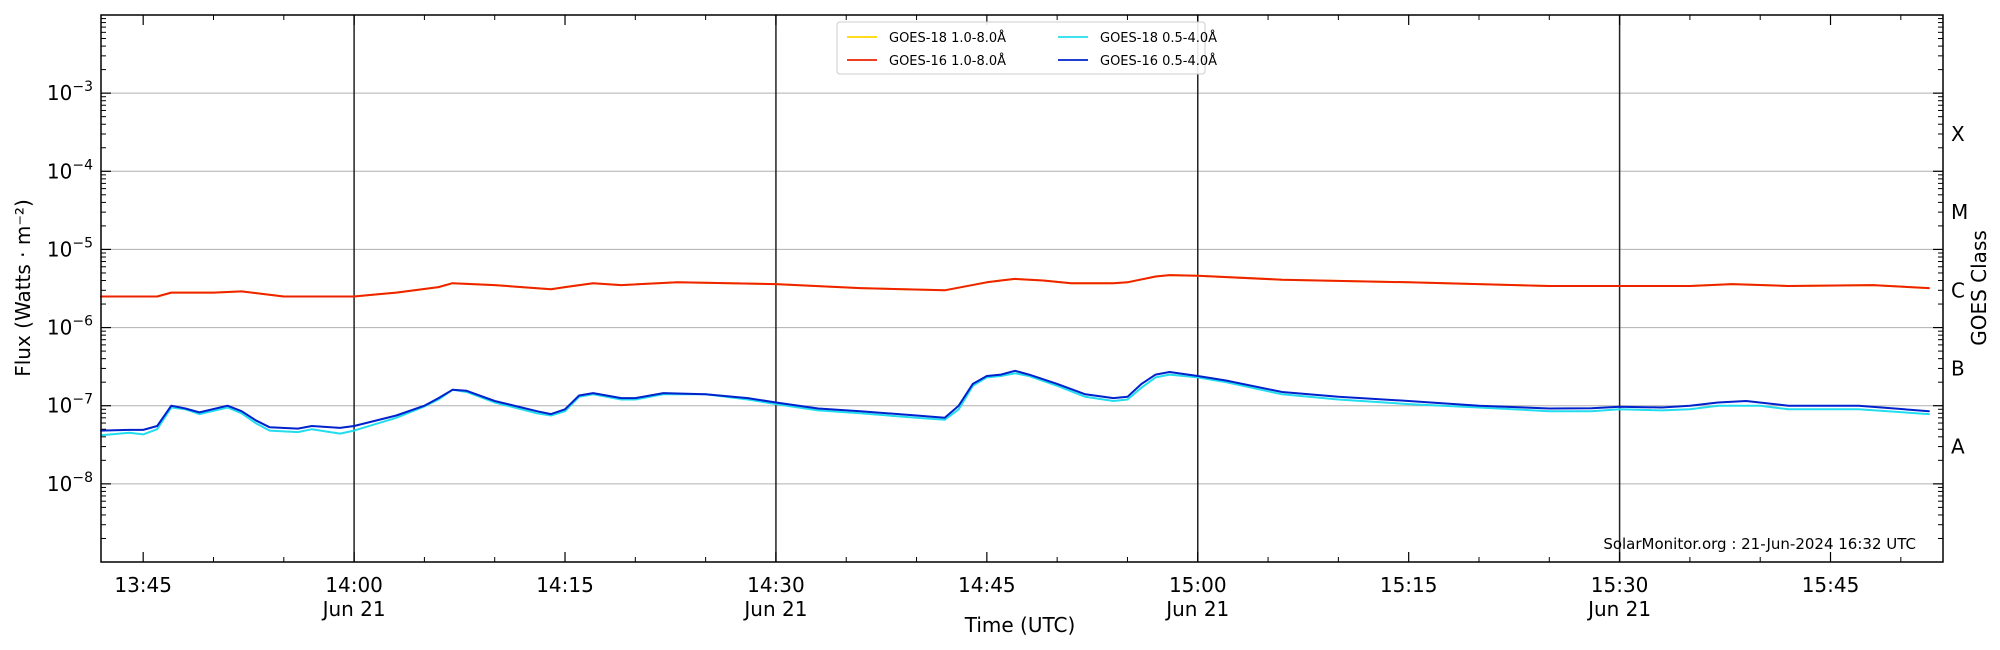 This screenshot has width=2000, height=650. I want to click on credit-annotation: SolarMonitor.org : 21-Jun-2024 16:32 UTC, so click(1759, 544).